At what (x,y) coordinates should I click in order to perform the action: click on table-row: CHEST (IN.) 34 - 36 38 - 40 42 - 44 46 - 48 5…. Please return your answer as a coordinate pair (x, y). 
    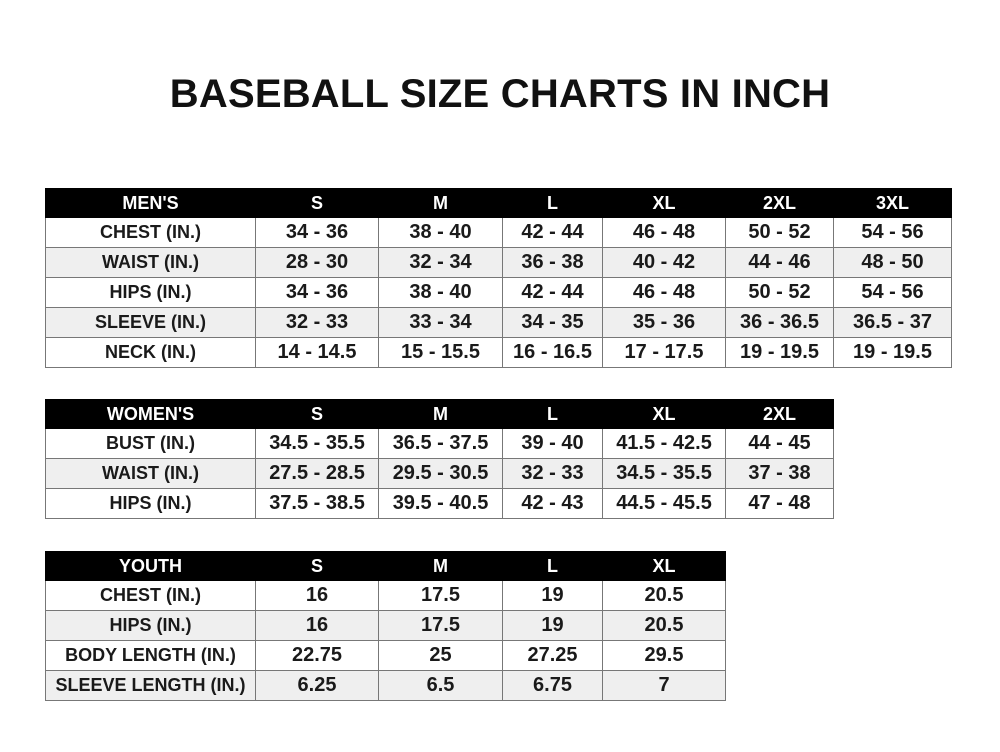
    Looking at the image, I should click on (498, 232).